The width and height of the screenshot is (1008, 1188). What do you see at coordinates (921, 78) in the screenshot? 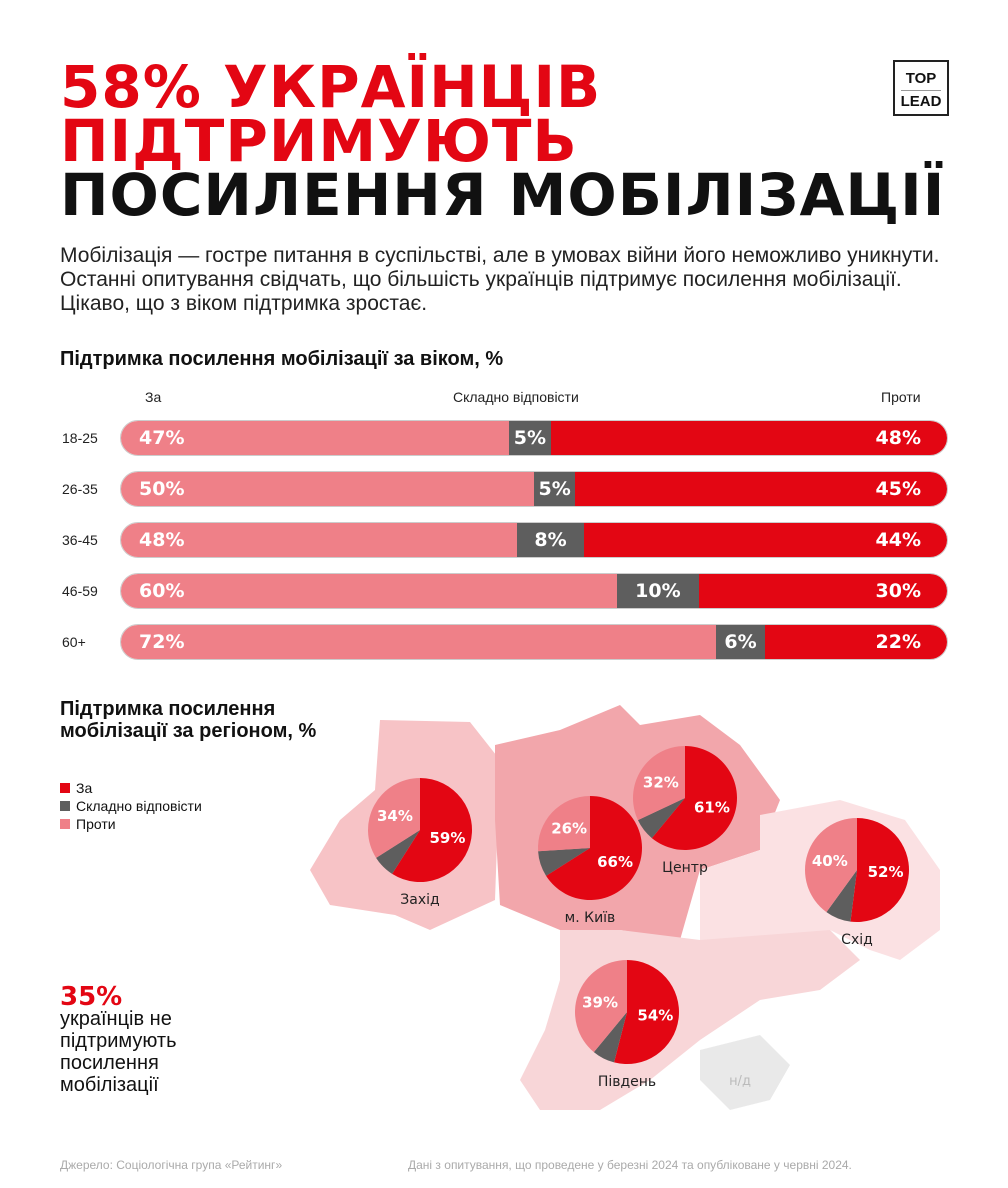
I see `logo-top: TOP` at bounding box center [921, 78].